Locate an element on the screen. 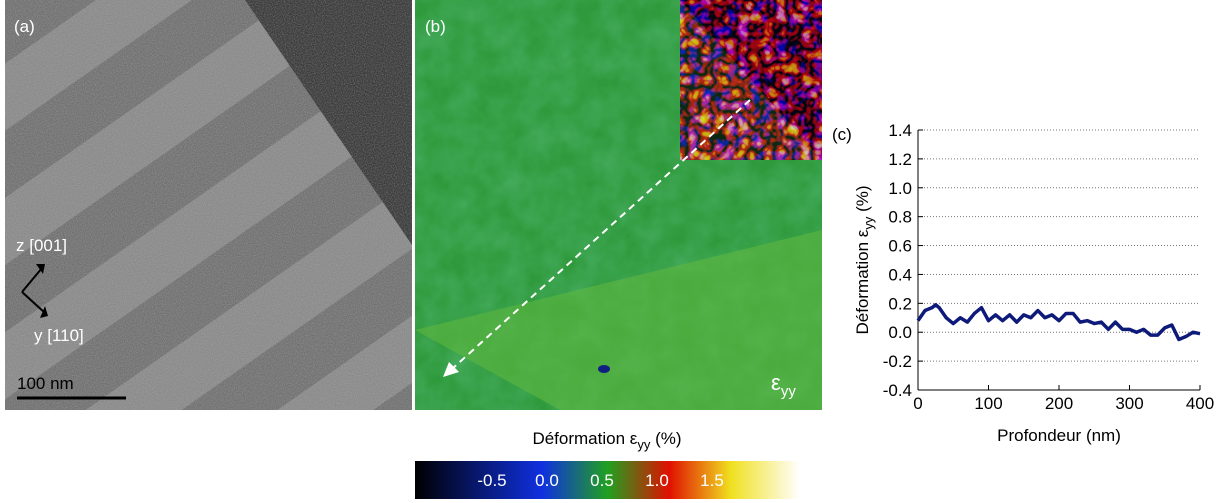 The width and height of the screenshot is (1231, 503). y-tick-label: 1.4 is located at coordinates (900, 130).